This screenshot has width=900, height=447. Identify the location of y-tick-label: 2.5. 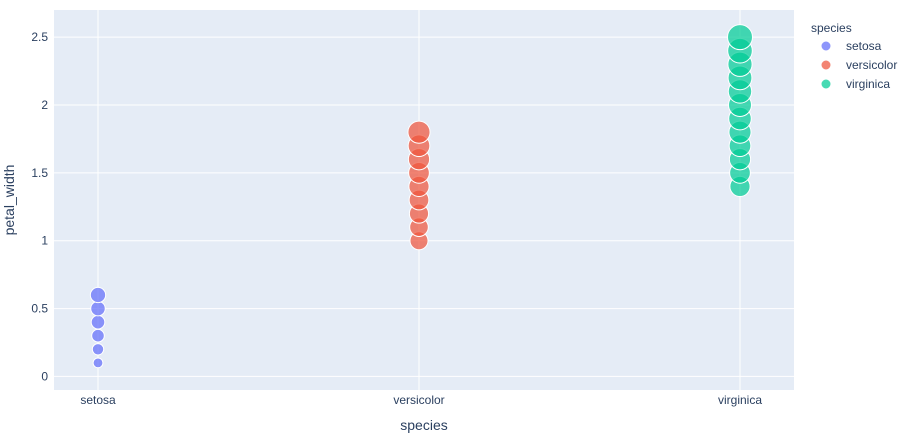
(39, 37).